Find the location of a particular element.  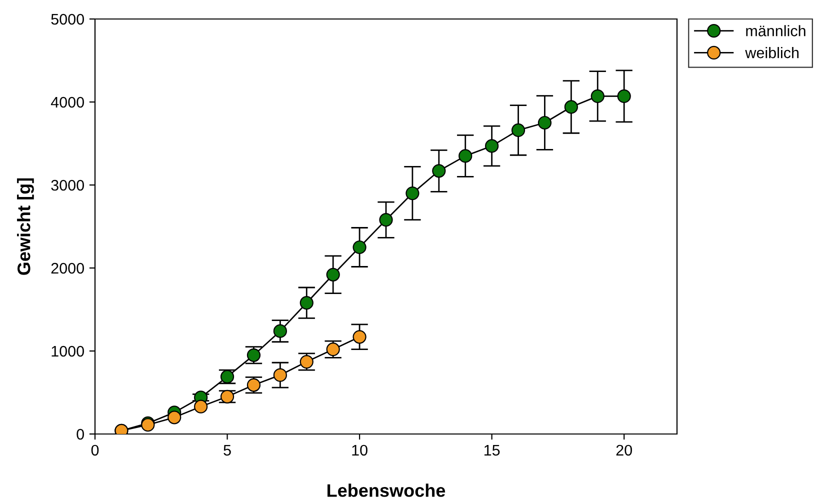

x-tick-label: 0 is located at coordinates (95, 450).